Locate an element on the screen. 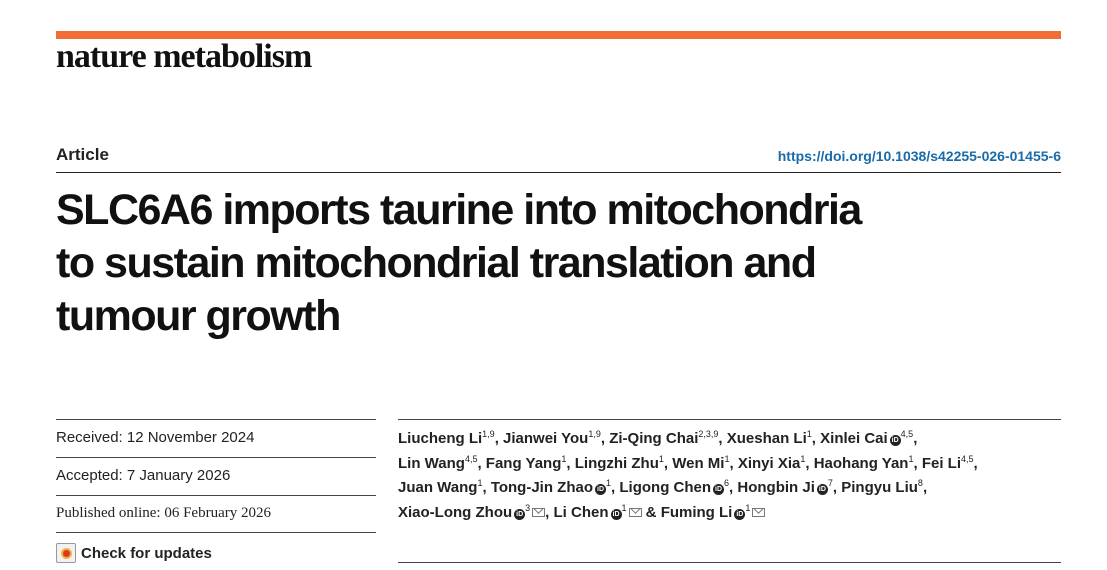 This screenshot has width=1107, height=570. title-line: to sustain mitochondrial translation and is located at coordinates (436, 263).